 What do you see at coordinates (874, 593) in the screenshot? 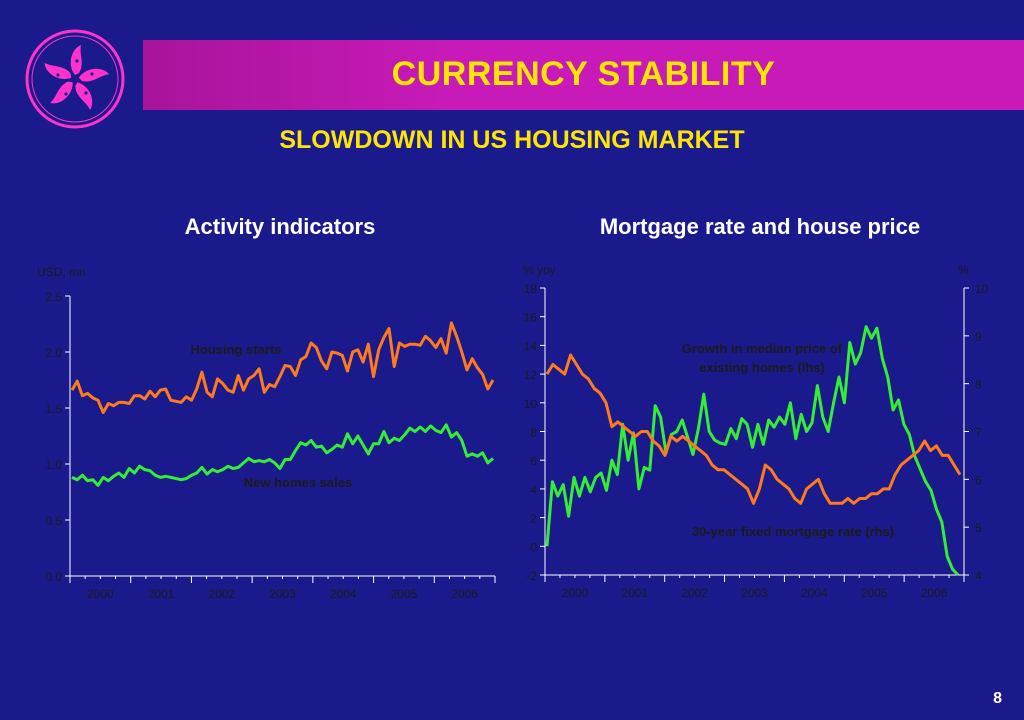
I see `chart2-x-tick-label: 2005` at bounding box center [874, 593].